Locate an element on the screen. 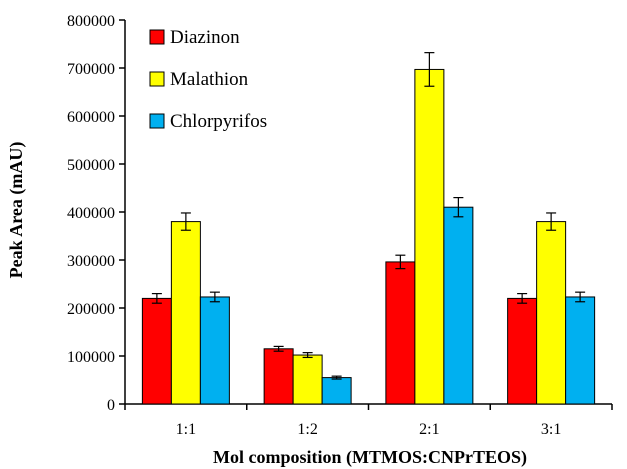 Image resolution: width=627 pixels, height=469 pixels. legend-label: Diazinon is located at coordinates (205, 37).